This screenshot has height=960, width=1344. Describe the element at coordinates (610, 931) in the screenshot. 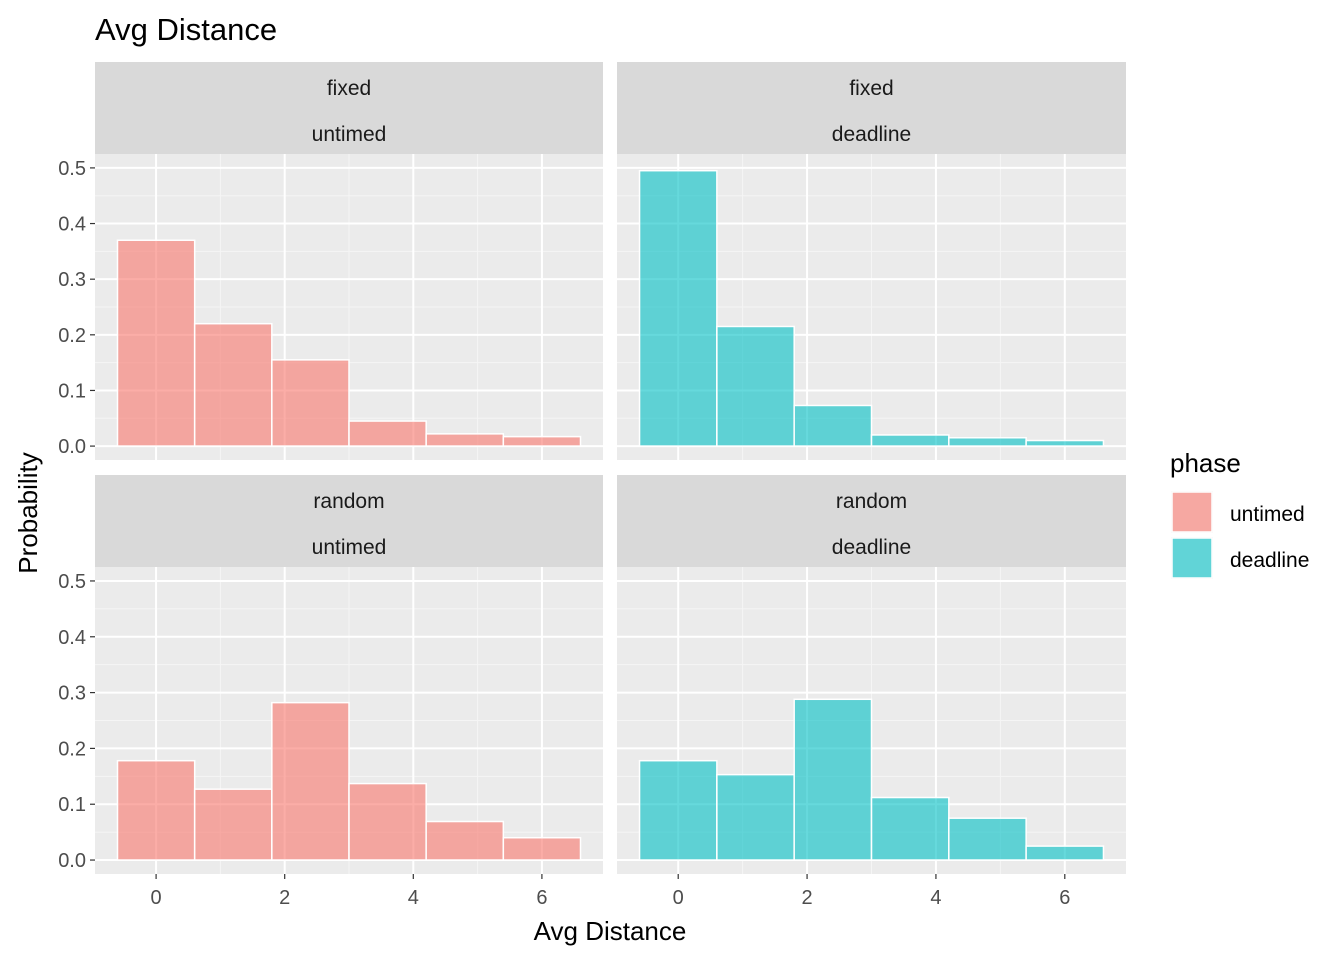

I see `x-axis-title: Avg Distance` at that location.